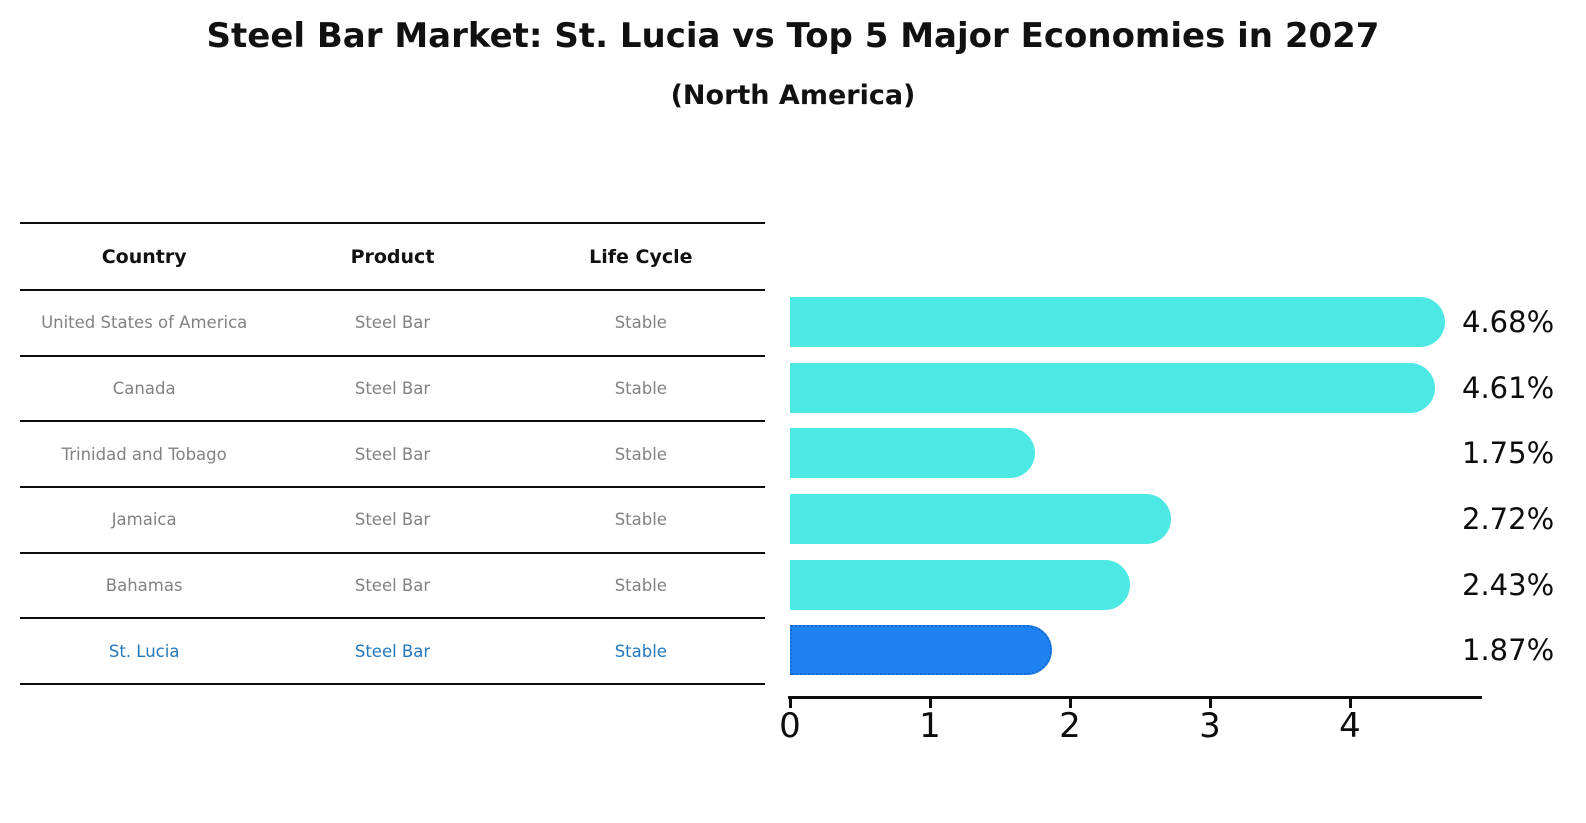 This screenshot has height=823, width=1586. Describe the element at coordinates (1210, 726) in the screenshot. I see `x-tick-label: 3` at that location.